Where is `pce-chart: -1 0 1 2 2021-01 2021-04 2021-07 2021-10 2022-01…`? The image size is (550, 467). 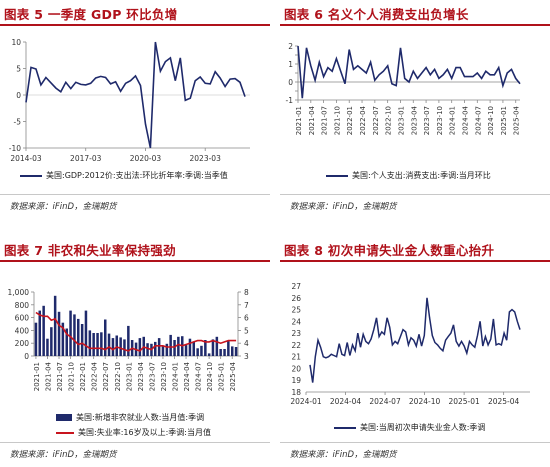
pce-chart: -1 0 1 2 2021-01 2021-04 2021-07 2021-10 2022-01… is located at coordinates (403, 88).